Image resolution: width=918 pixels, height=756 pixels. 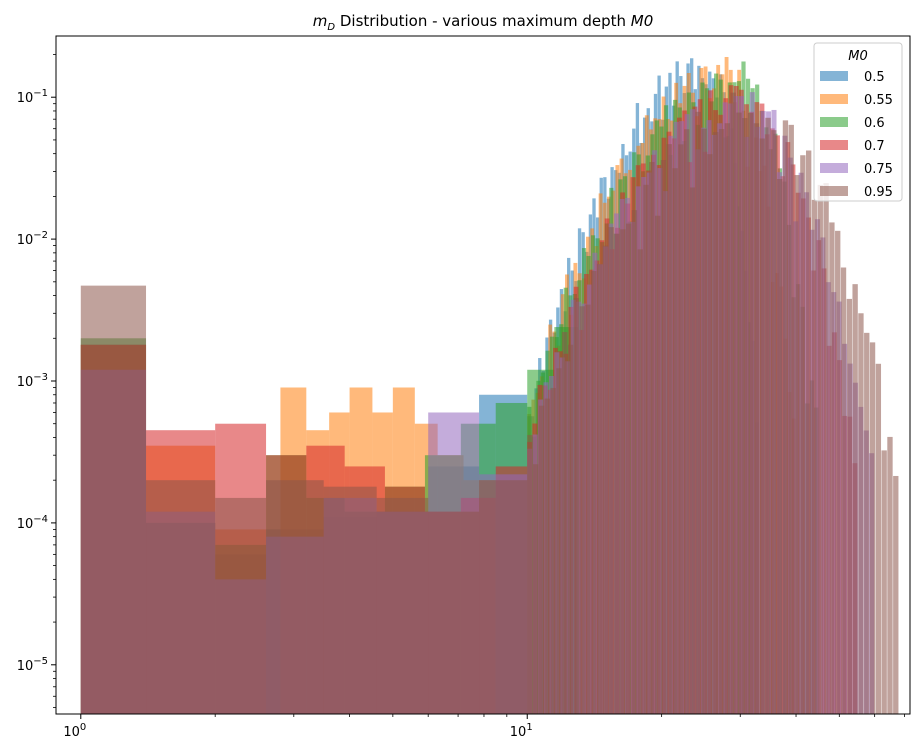 What do you see at coordinates (874, 146) in the screenshot?
I see `legend-label: 0.7` at bounding box center [874, 146].